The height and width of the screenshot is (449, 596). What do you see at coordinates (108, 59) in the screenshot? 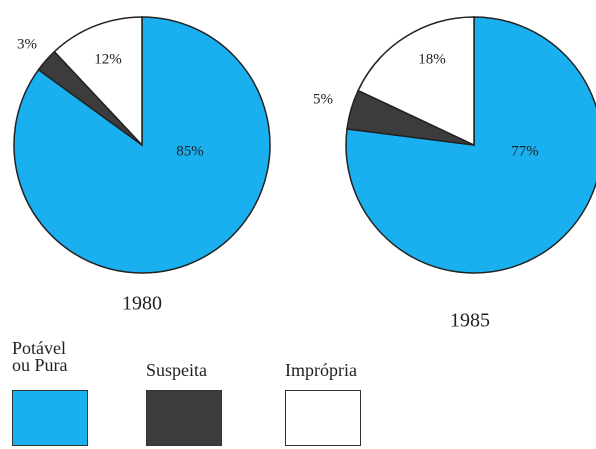
I see `slice-label: 12%` at bounding box center [108, 59].